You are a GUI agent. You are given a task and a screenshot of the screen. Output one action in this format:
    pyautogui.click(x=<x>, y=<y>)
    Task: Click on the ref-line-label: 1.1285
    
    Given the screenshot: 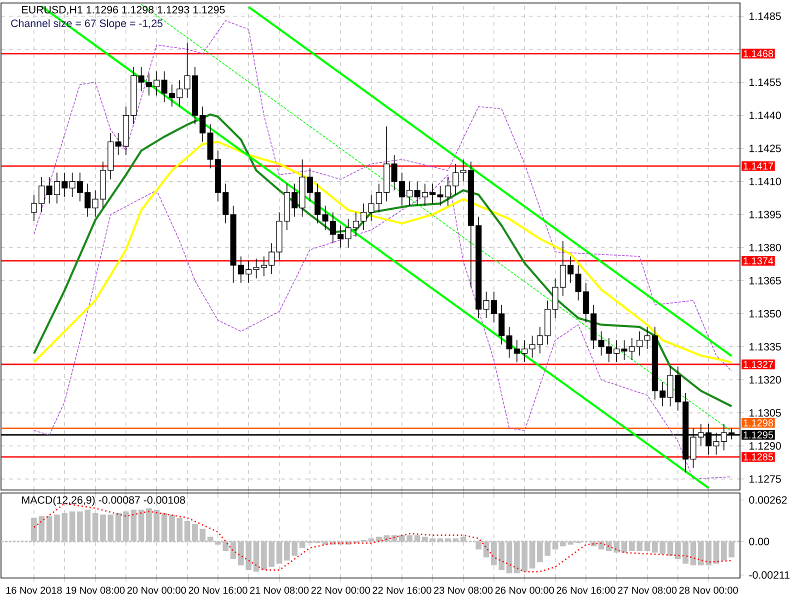 What is the action you would take?
    pyautogui.click(x=759, y=456)
    